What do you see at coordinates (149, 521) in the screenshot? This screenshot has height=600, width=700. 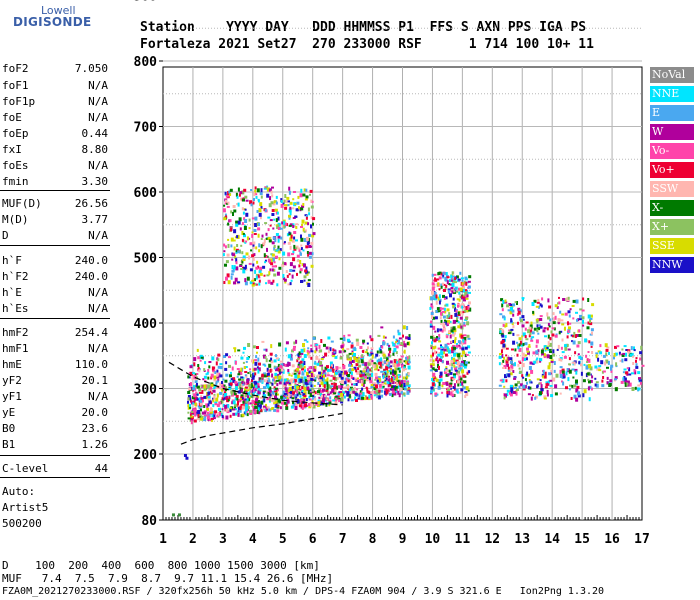 I see `y-tick-label: 80` at bounding box center [149, 521].